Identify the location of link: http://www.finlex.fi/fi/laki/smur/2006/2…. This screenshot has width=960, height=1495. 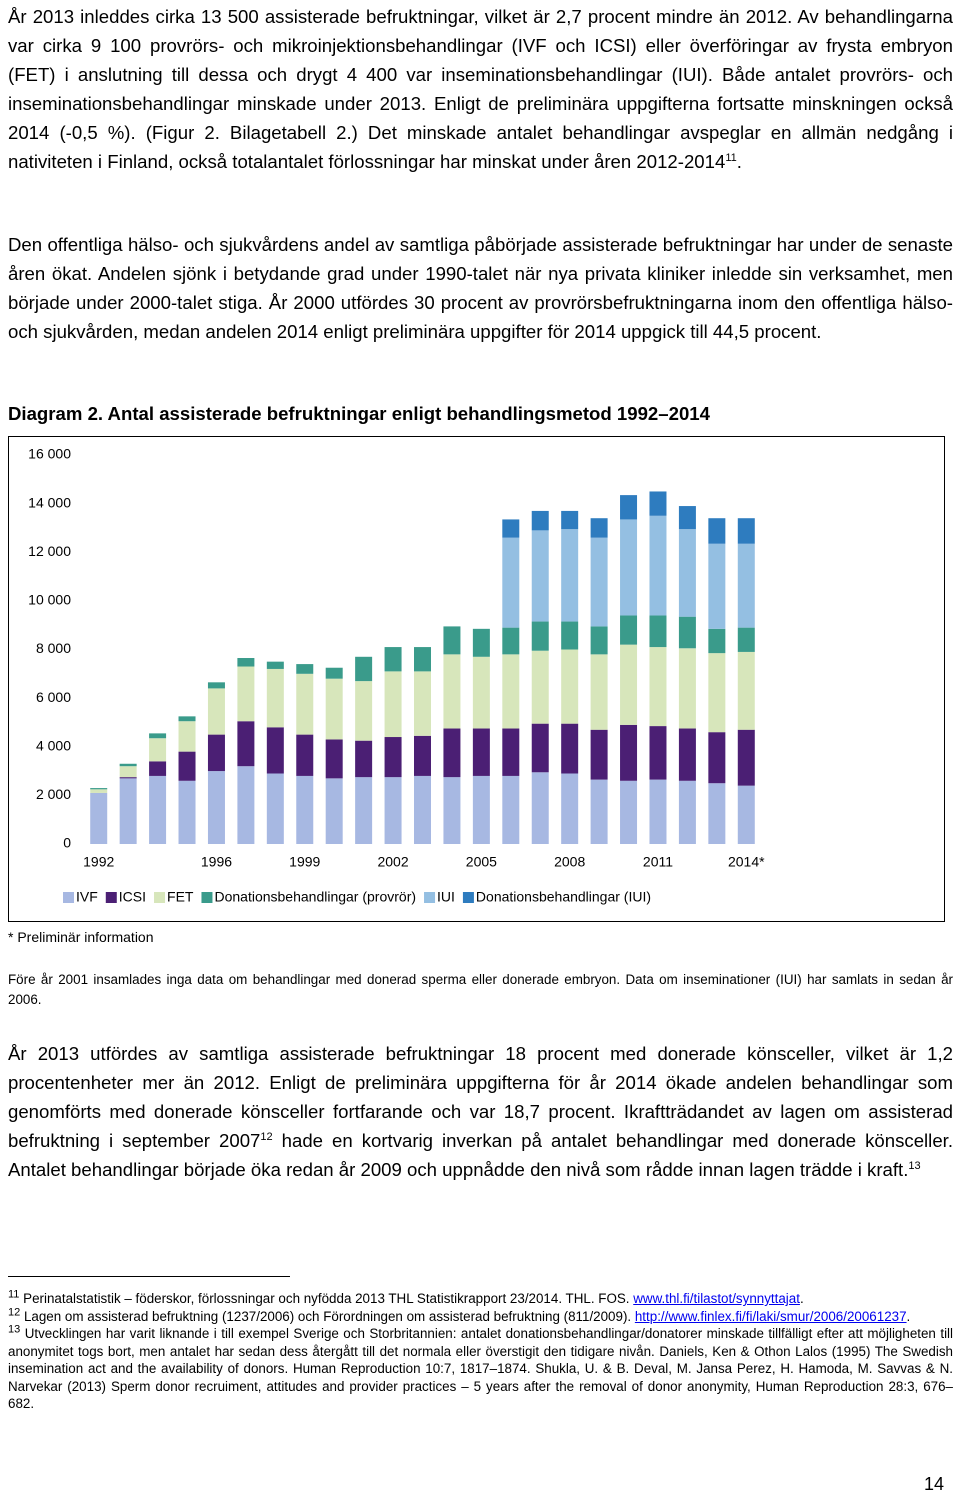
(770, 1316).